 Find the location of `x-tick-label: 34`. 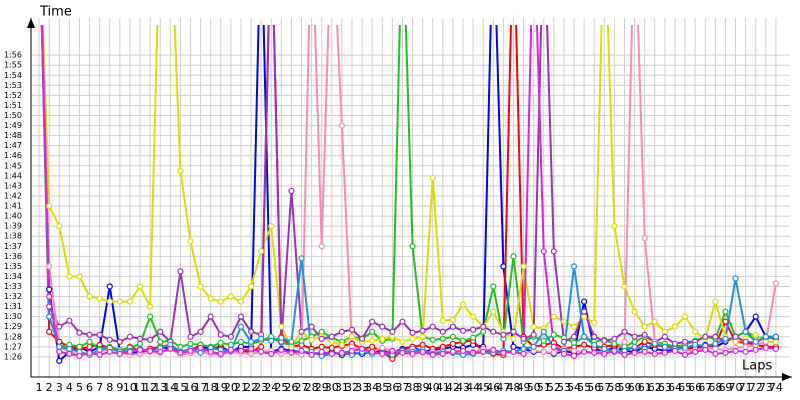

x-tick-label: 34 is located at coordinates (372, 387).